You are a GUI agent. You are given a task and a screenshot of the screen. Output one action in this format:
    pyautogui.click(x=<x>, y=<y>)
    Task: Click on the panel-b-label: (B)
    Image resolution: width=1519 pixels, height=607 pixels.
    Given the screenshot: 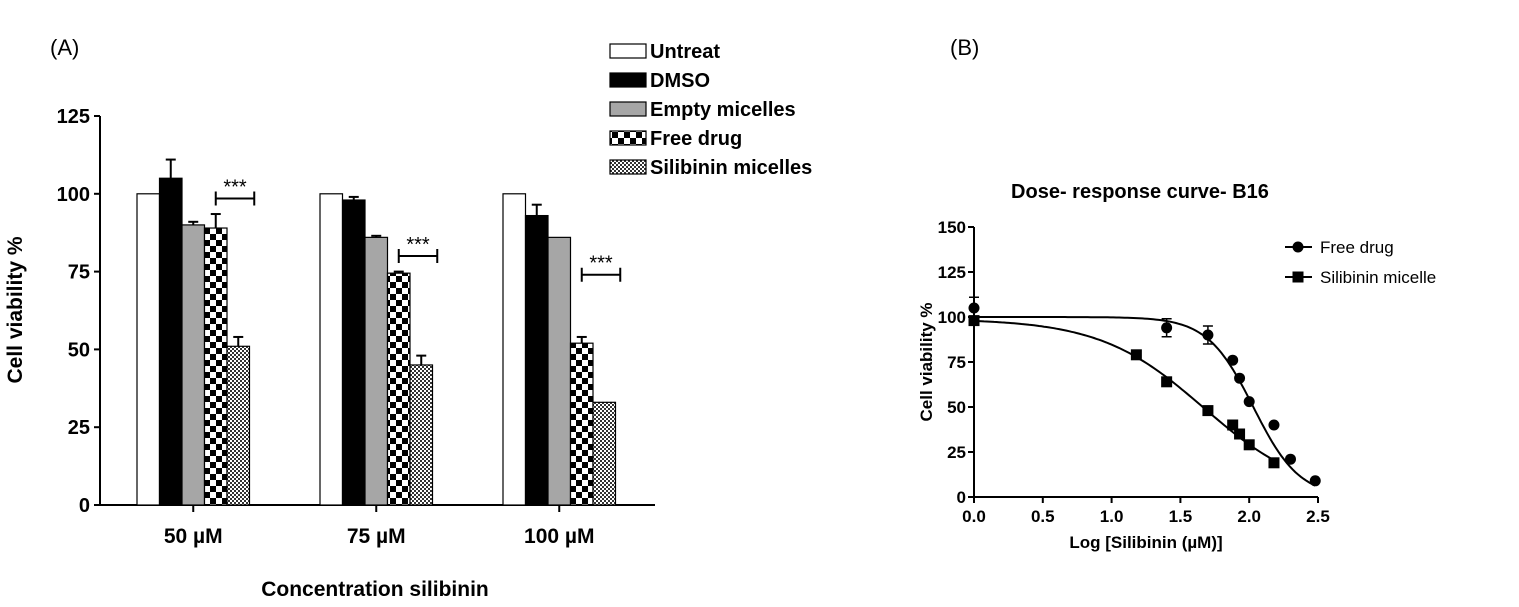 What is the action you would take?
    pyautogui.click(x=964, y=47)
    